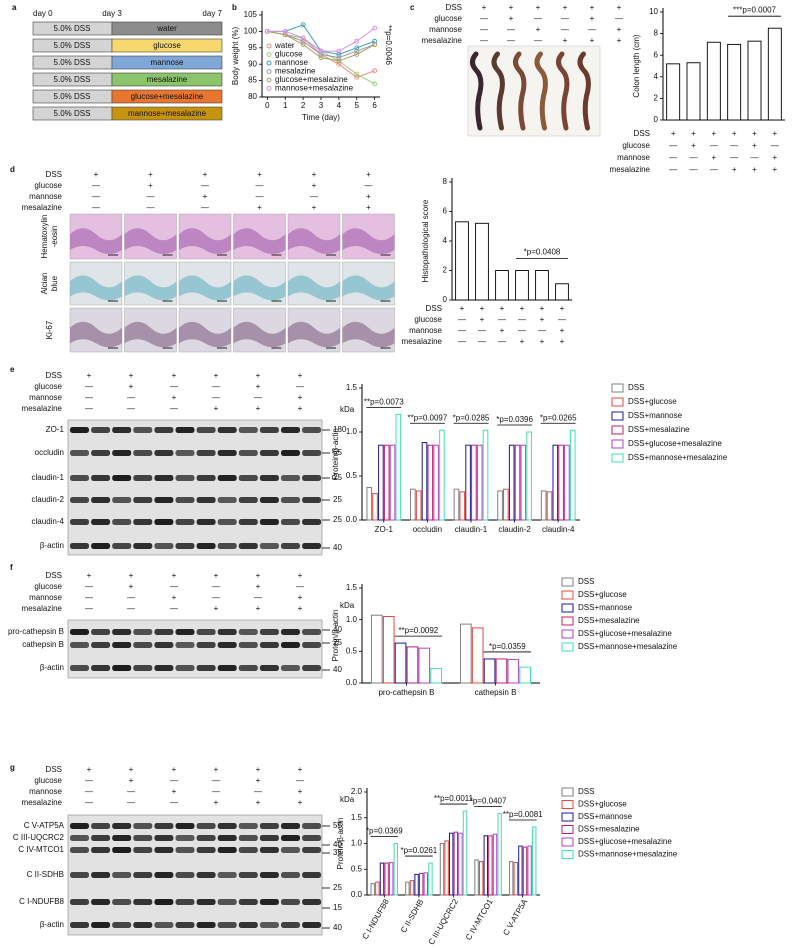 The image size is (800, 948). What do you see at coordinates (52, 545) in the screenshot?
I see `band-label: β-actin` at bounding box center [52, 545].